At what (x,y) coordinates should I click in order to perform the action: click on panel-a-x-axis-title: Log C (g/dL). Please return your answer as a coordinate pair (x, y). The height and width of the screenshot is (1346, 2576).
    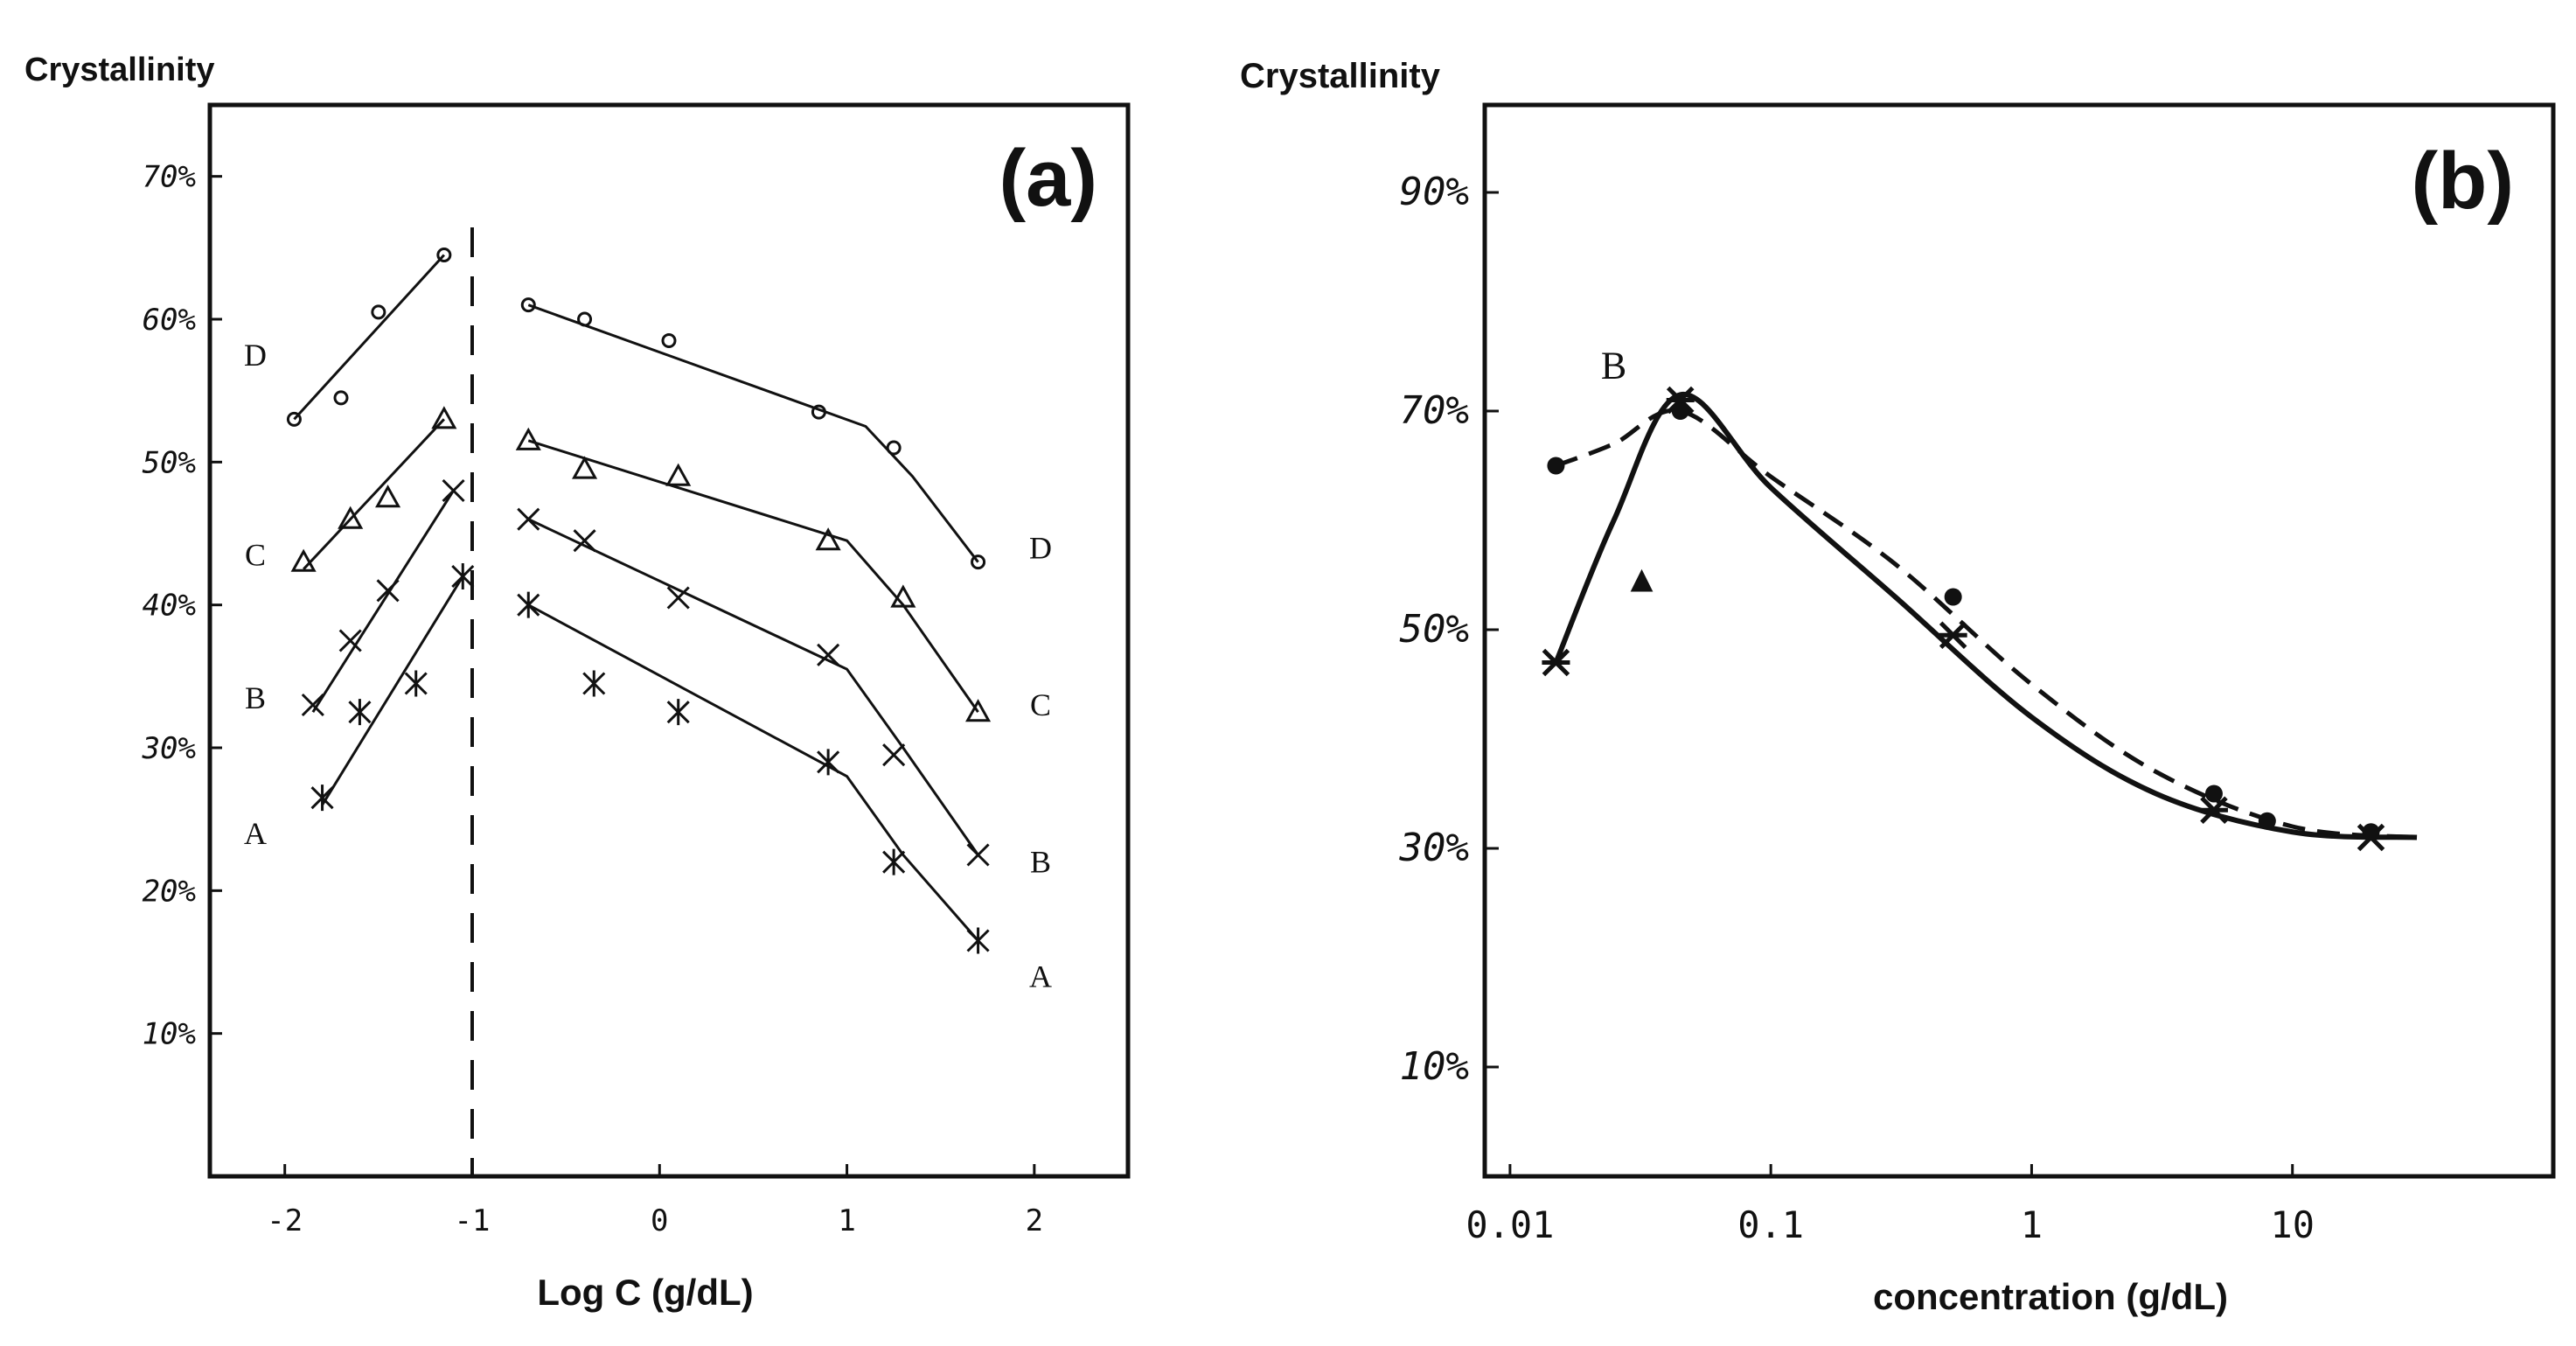
    Looking at the image, I should click on (645, 1292).